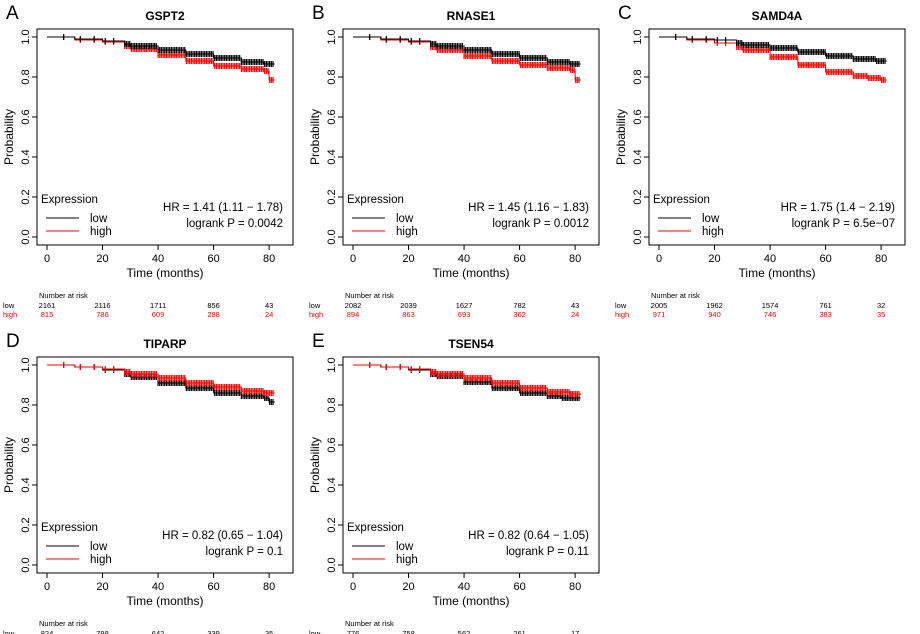 The image size is (920, 634). Describe the element at coordinates (318, 341) in the screenshot. I see `panel-letter: E` at that location.